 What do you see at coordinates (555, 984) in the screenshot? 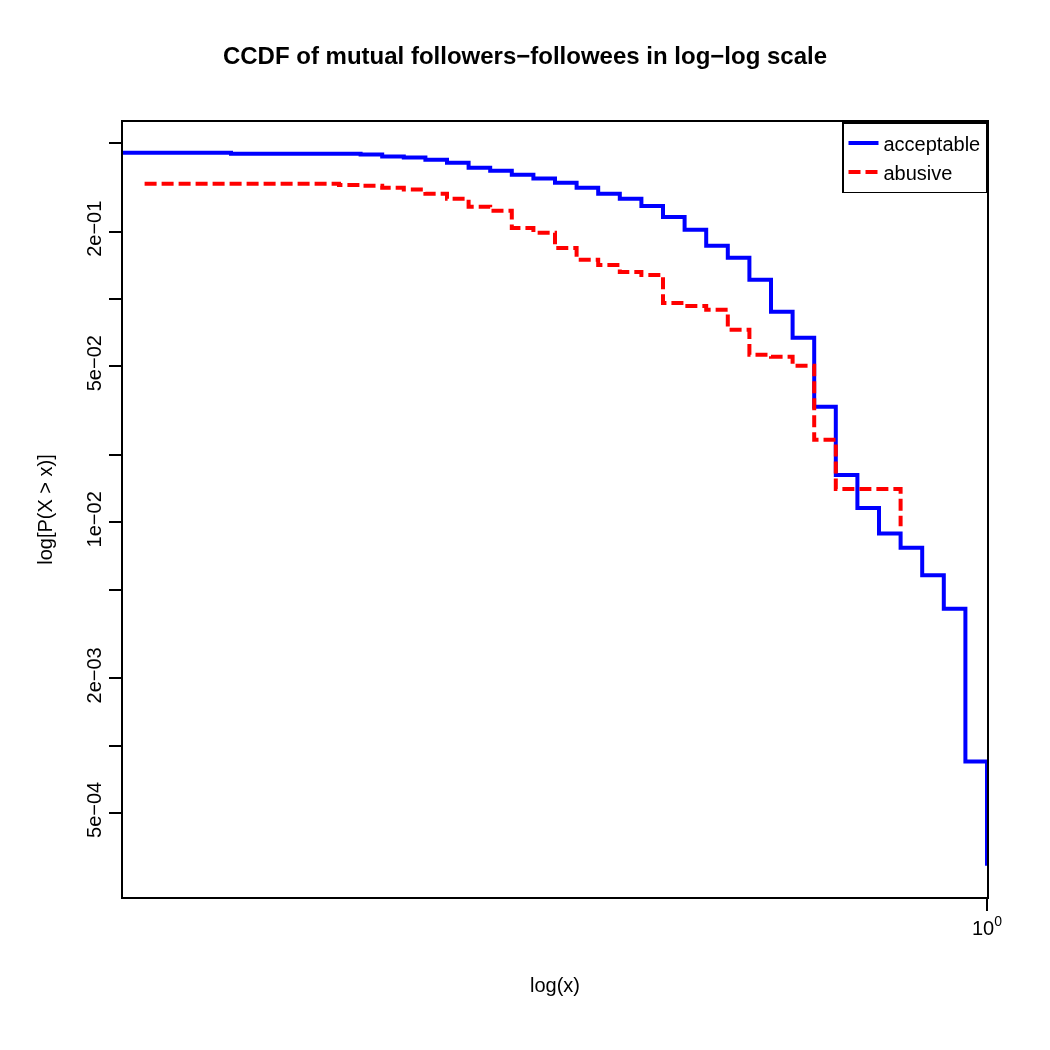
I see `x-axis-title: log(x)` at bounding box center [555, 984].